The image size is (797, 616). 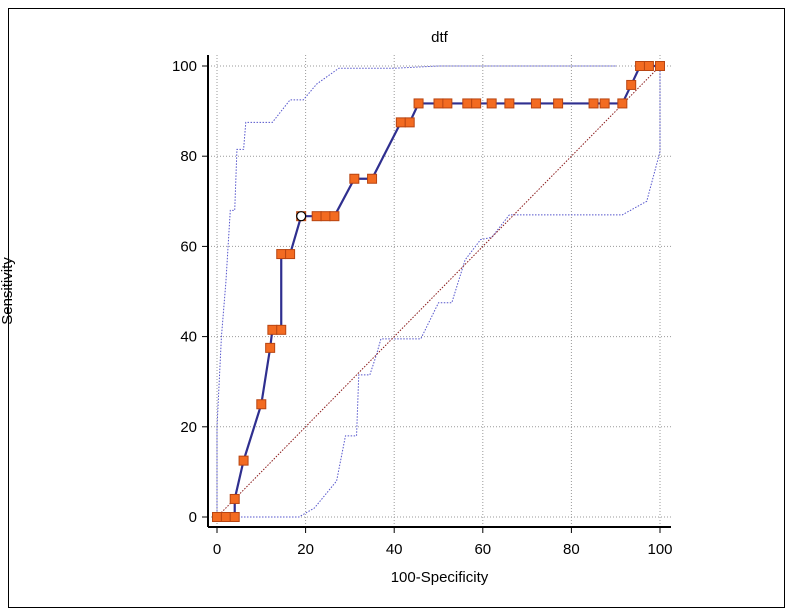 I want to click on x-tick-label: 80, so click(x=571, y=549).